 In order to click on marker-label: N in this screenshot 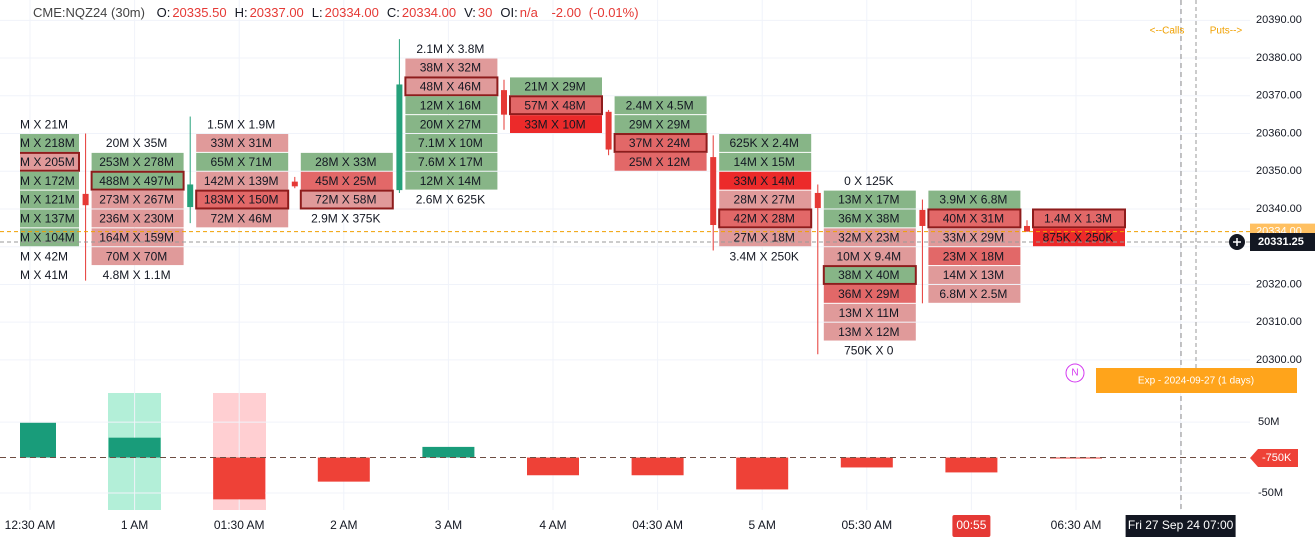, I will do `click(1074, 373)`.